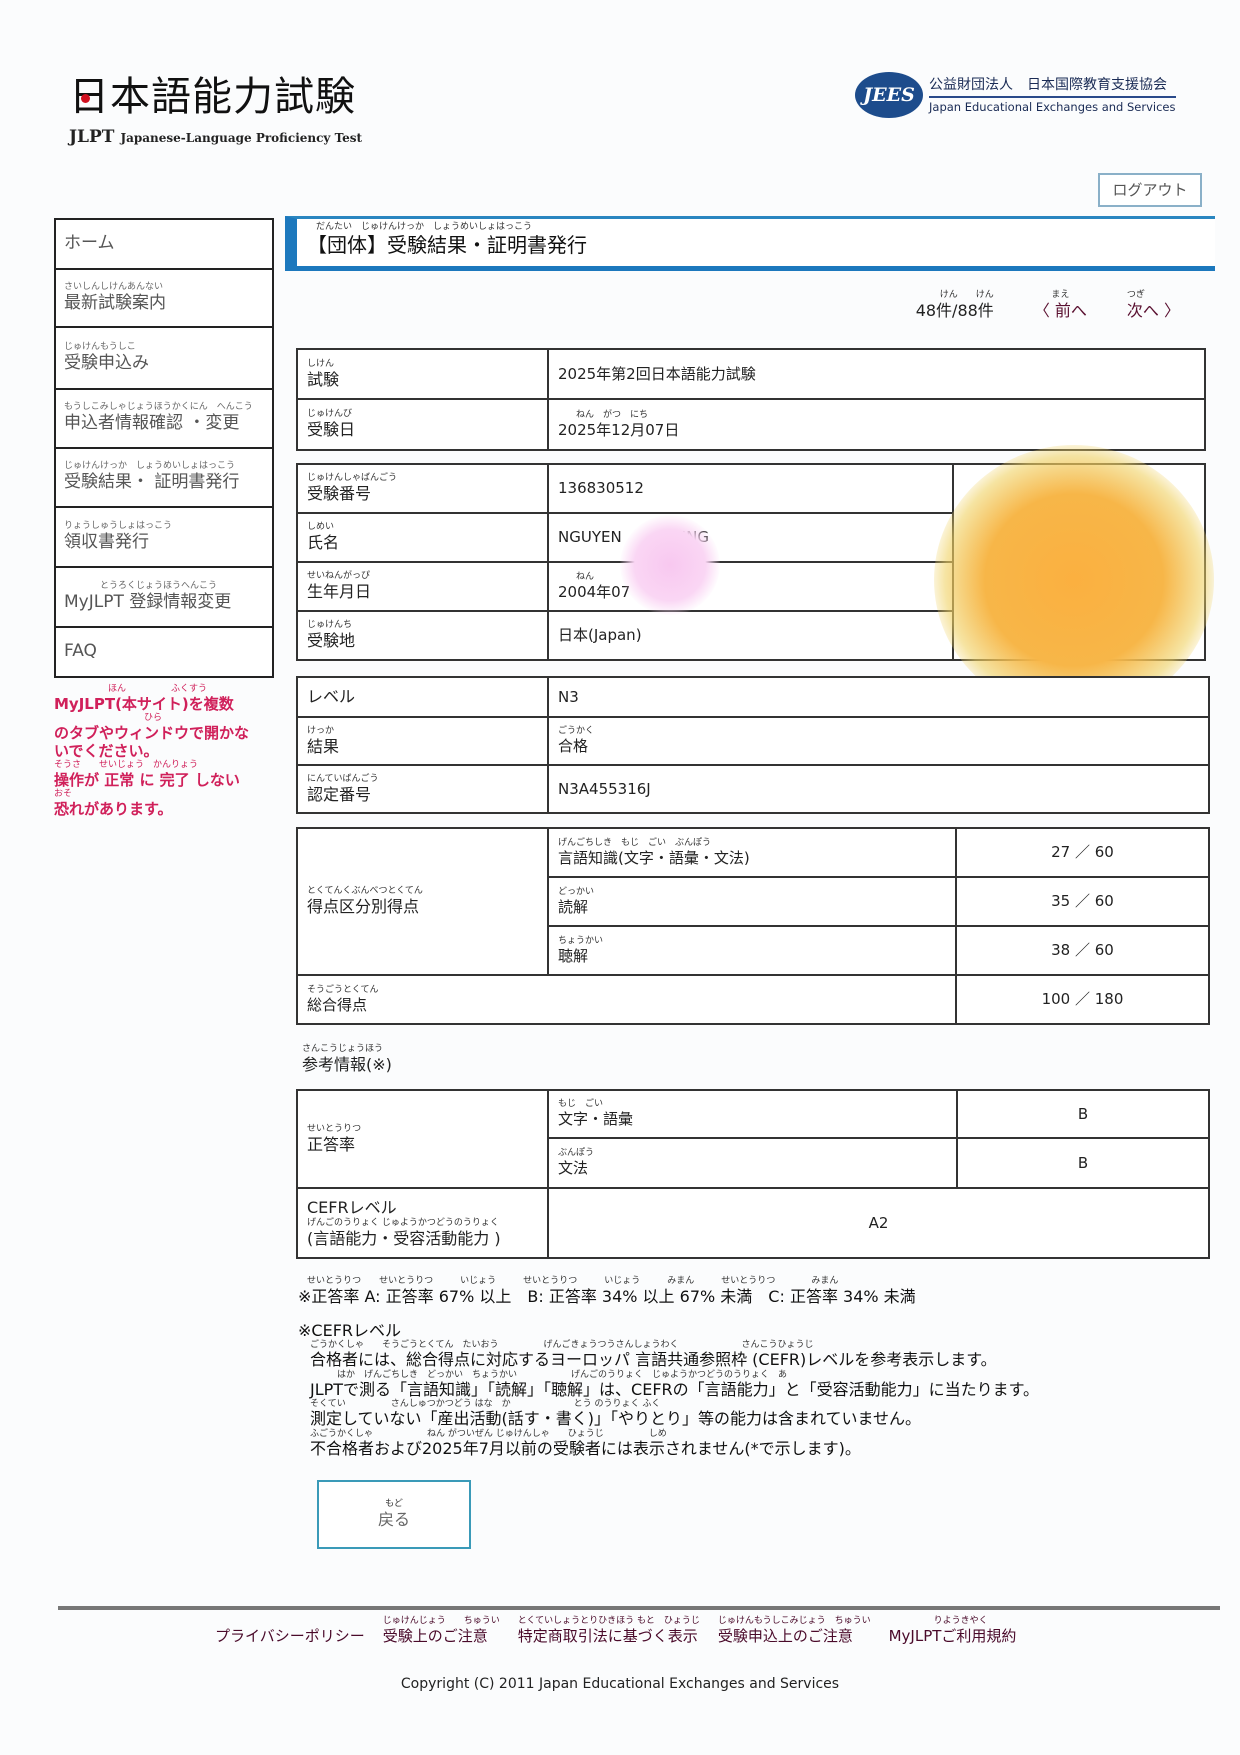 The height and width of the screenshot is (1755, 1240). I want to click on sidebar-item-applicant-info: もうしこみしゃじょうほうかくにん へんこう 申込者情報確認 ・変更, so click(164, 417).